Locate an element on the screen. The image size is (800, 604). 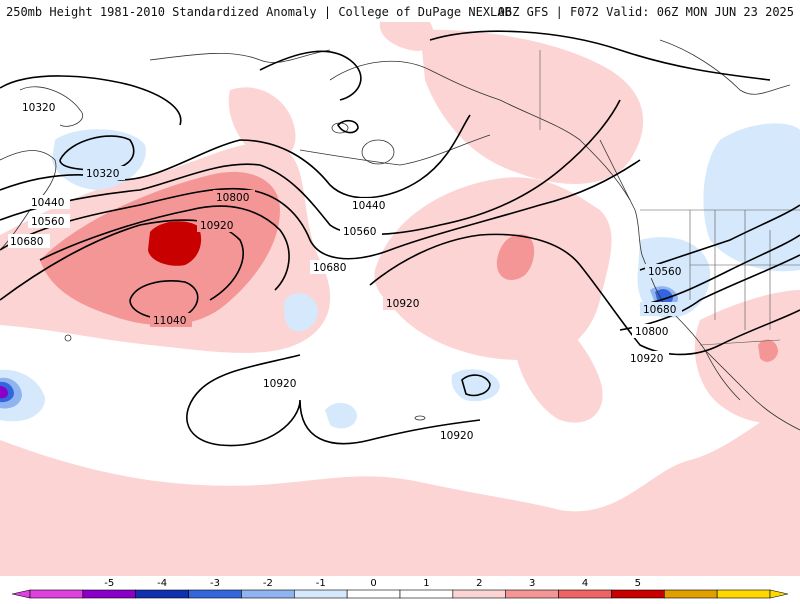
coastline-siberia is located at coordinates (240, 56).